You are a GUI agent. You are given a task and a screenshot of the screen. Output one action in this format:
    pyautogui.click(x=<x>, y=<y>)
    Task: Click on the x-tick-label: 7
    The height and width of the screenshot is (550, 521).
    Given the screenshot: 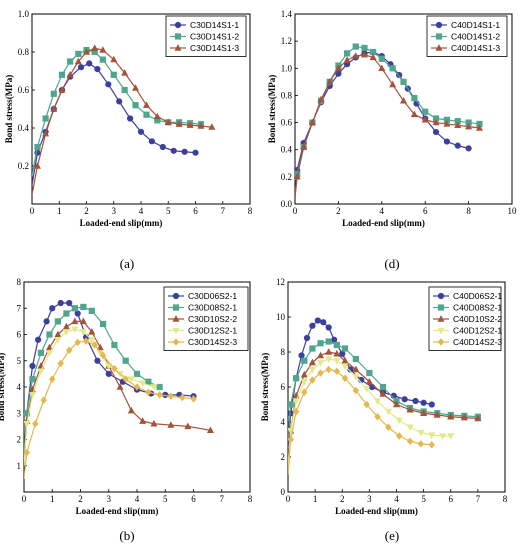 What is the action you would take?
    pyautogui.click(x=223, y=211)
    